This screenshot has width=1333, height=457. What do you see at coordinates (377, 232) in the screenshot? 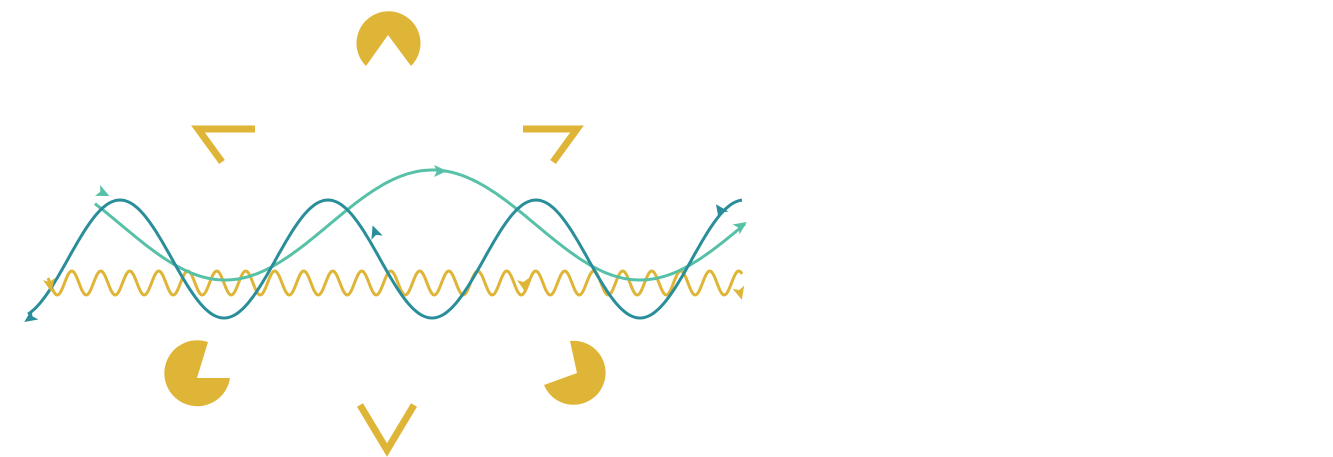
I see `arrowhead-sine-mid` at bounding box center [377, 232].